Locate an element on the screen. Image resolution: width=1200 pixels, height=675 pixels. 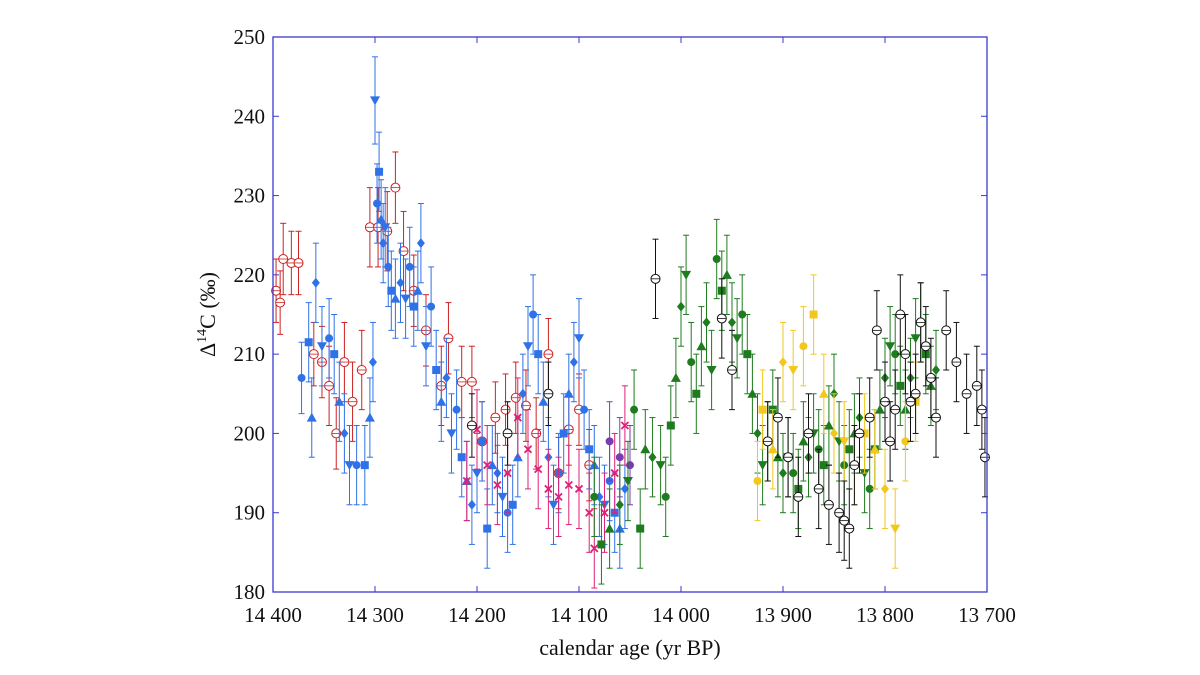
x-tick-label: 13 900 is located at coordinates (783, 615).